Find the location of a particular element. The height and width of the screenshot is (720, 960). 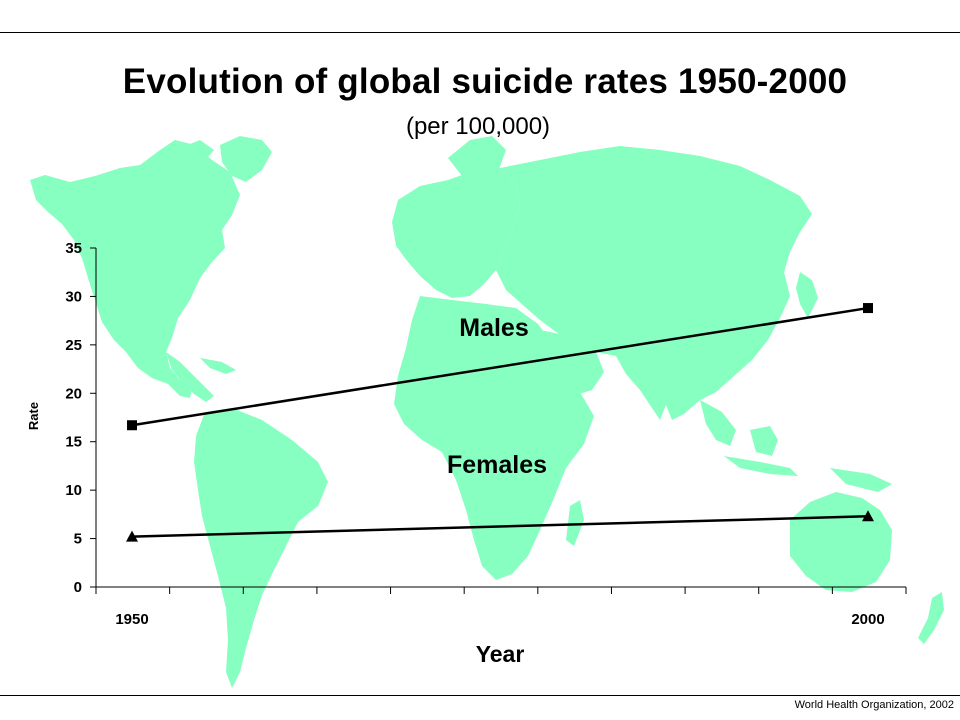

map-japan is located at coordinates (807, 295).